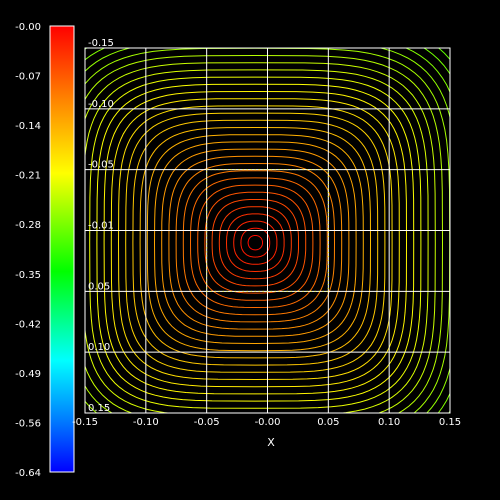 This screenshot has height=500, width=500. What do you see at coordinates (28, 275) in the screenshot?
I see `colorbar-tick-label: -0.35` at bounding box center [28, 275].